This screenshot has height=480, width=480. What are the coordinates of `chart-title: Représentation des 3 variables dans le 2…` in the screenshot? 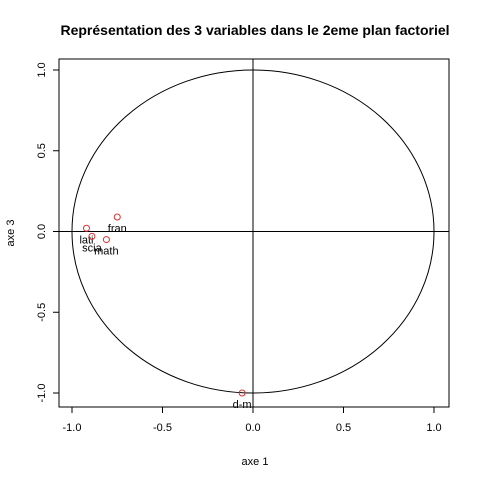 It's located at (254, 30).